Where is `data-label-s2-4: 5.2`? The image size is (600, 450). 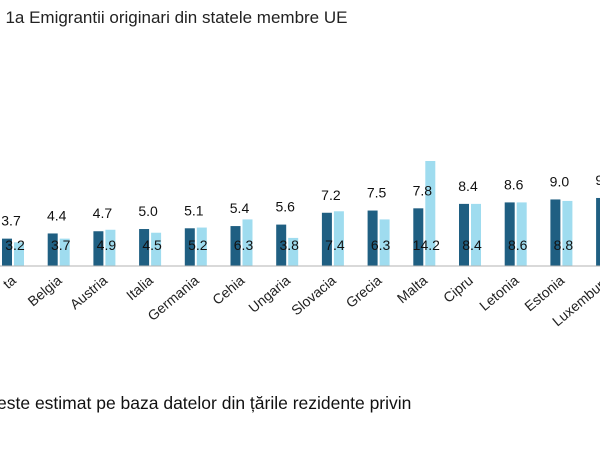 data-label-s2-4: 5.2 is located at coordinates (198, 245).